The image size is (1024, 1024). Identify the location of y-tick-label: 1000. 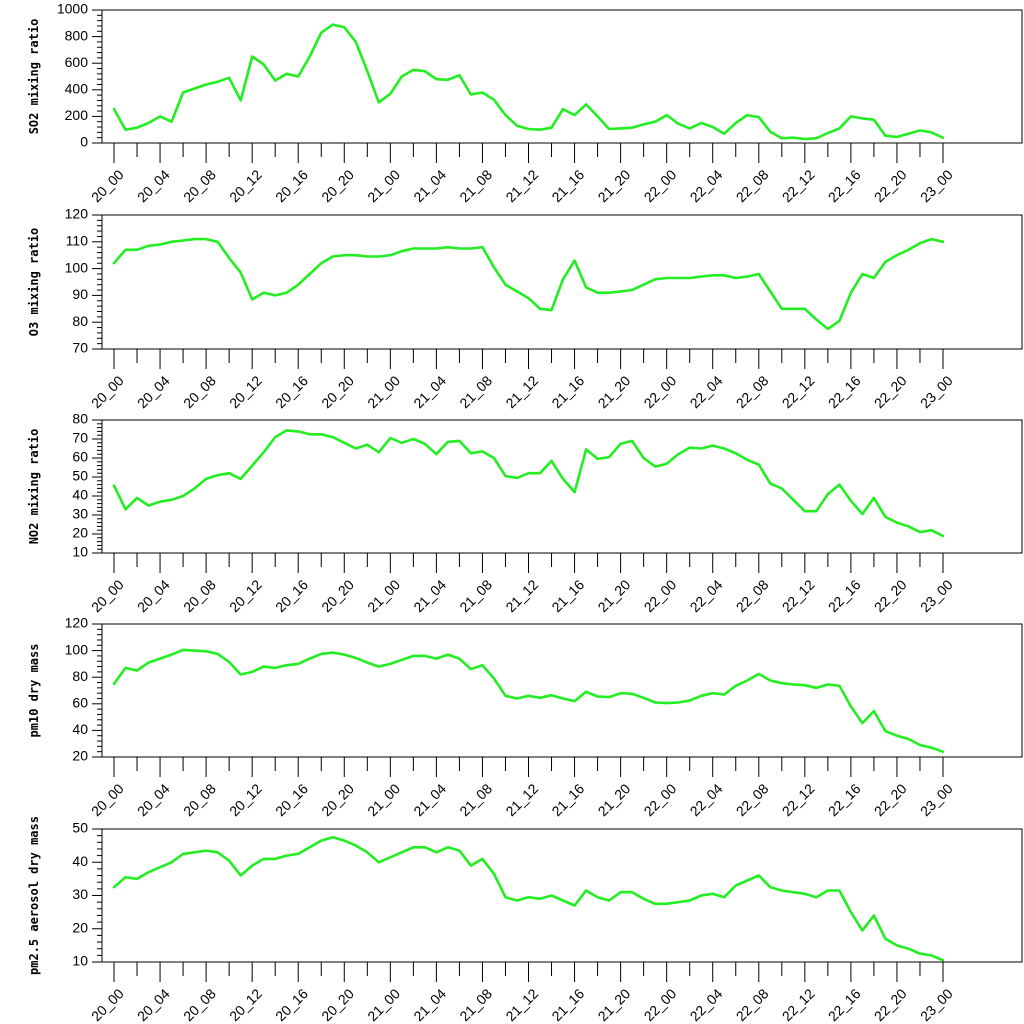
(72, 9).